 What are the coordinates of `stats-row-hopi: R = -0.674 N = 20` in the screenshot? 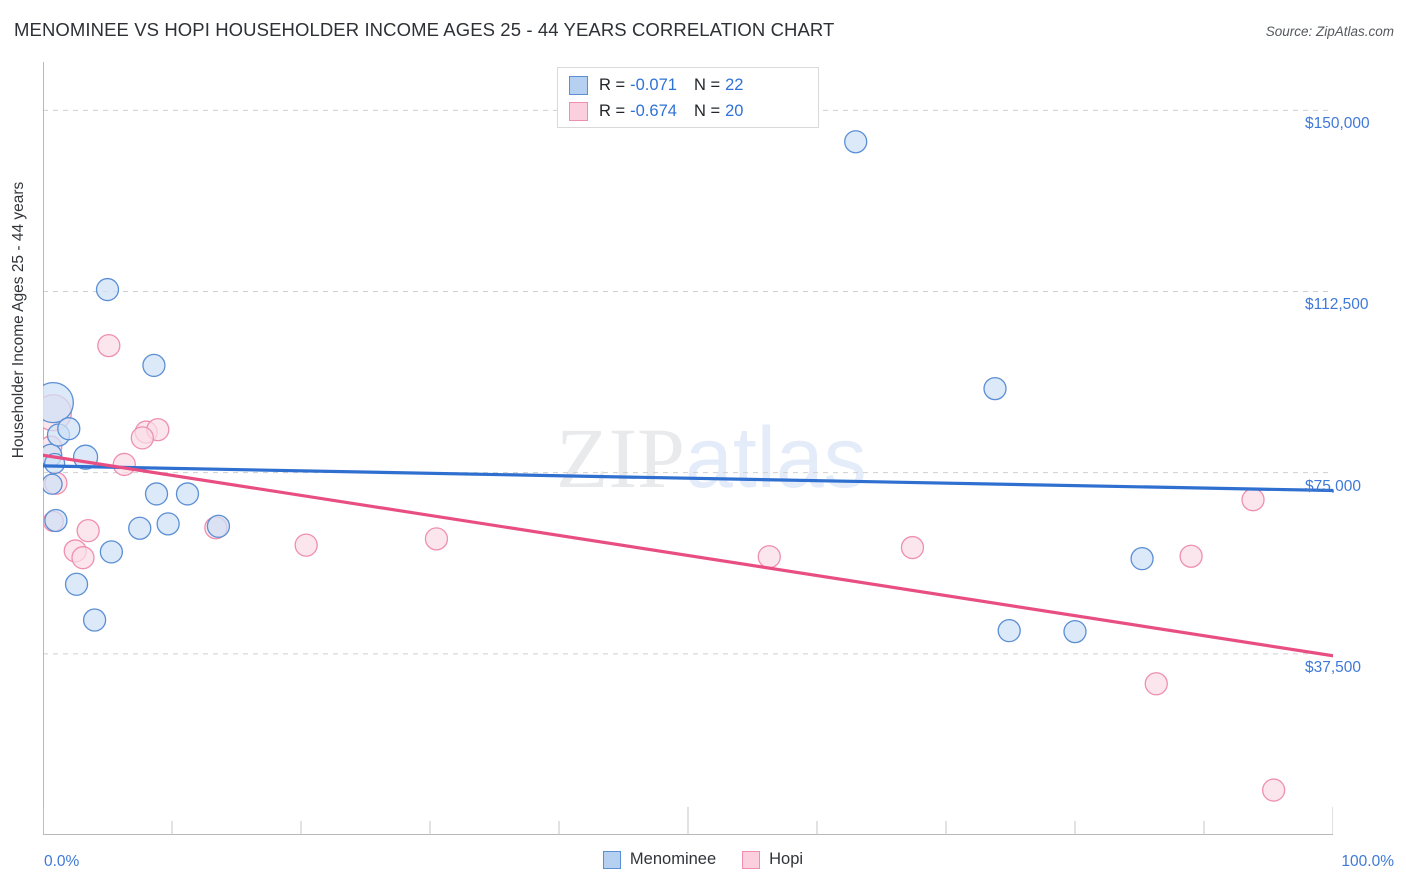 It's located at (656, 111).